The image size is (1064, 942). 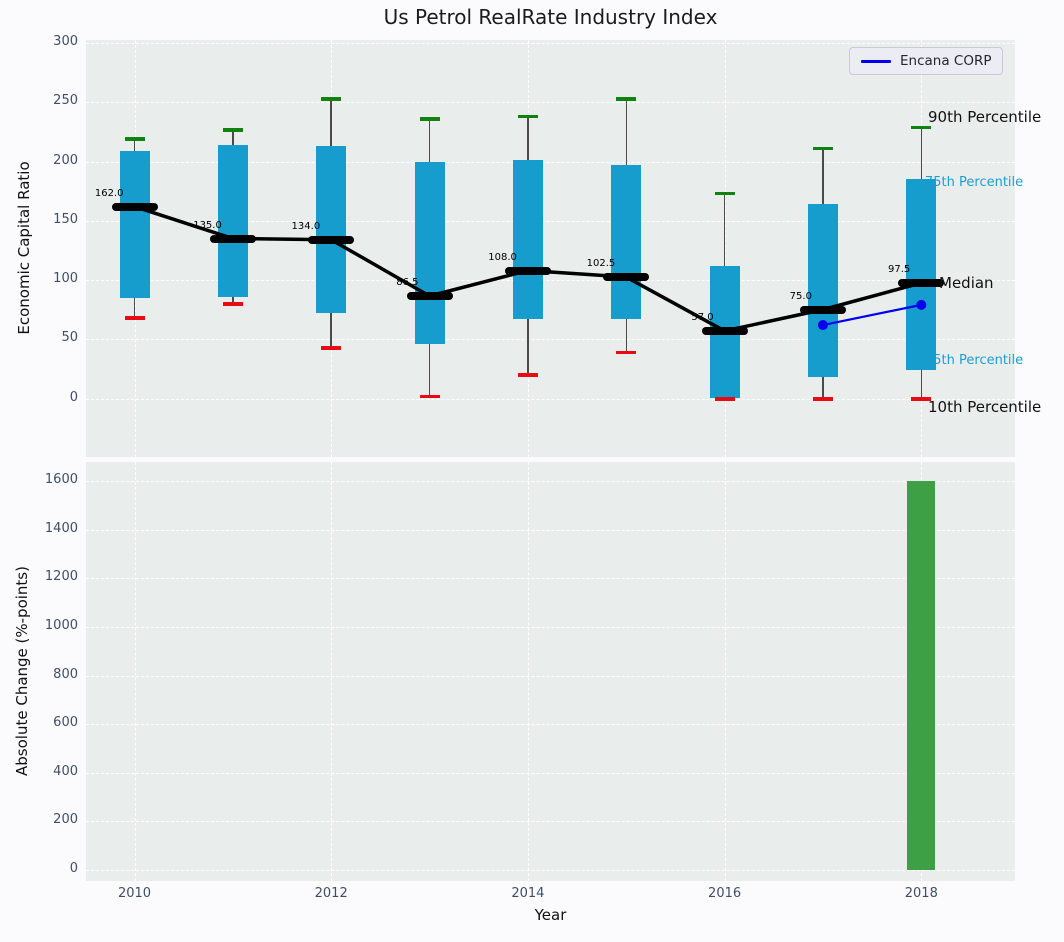 What do you see at coordinates (429, 396) in the screenshot?
I see `p10-cap-2013` at bounding box center [429, 396].